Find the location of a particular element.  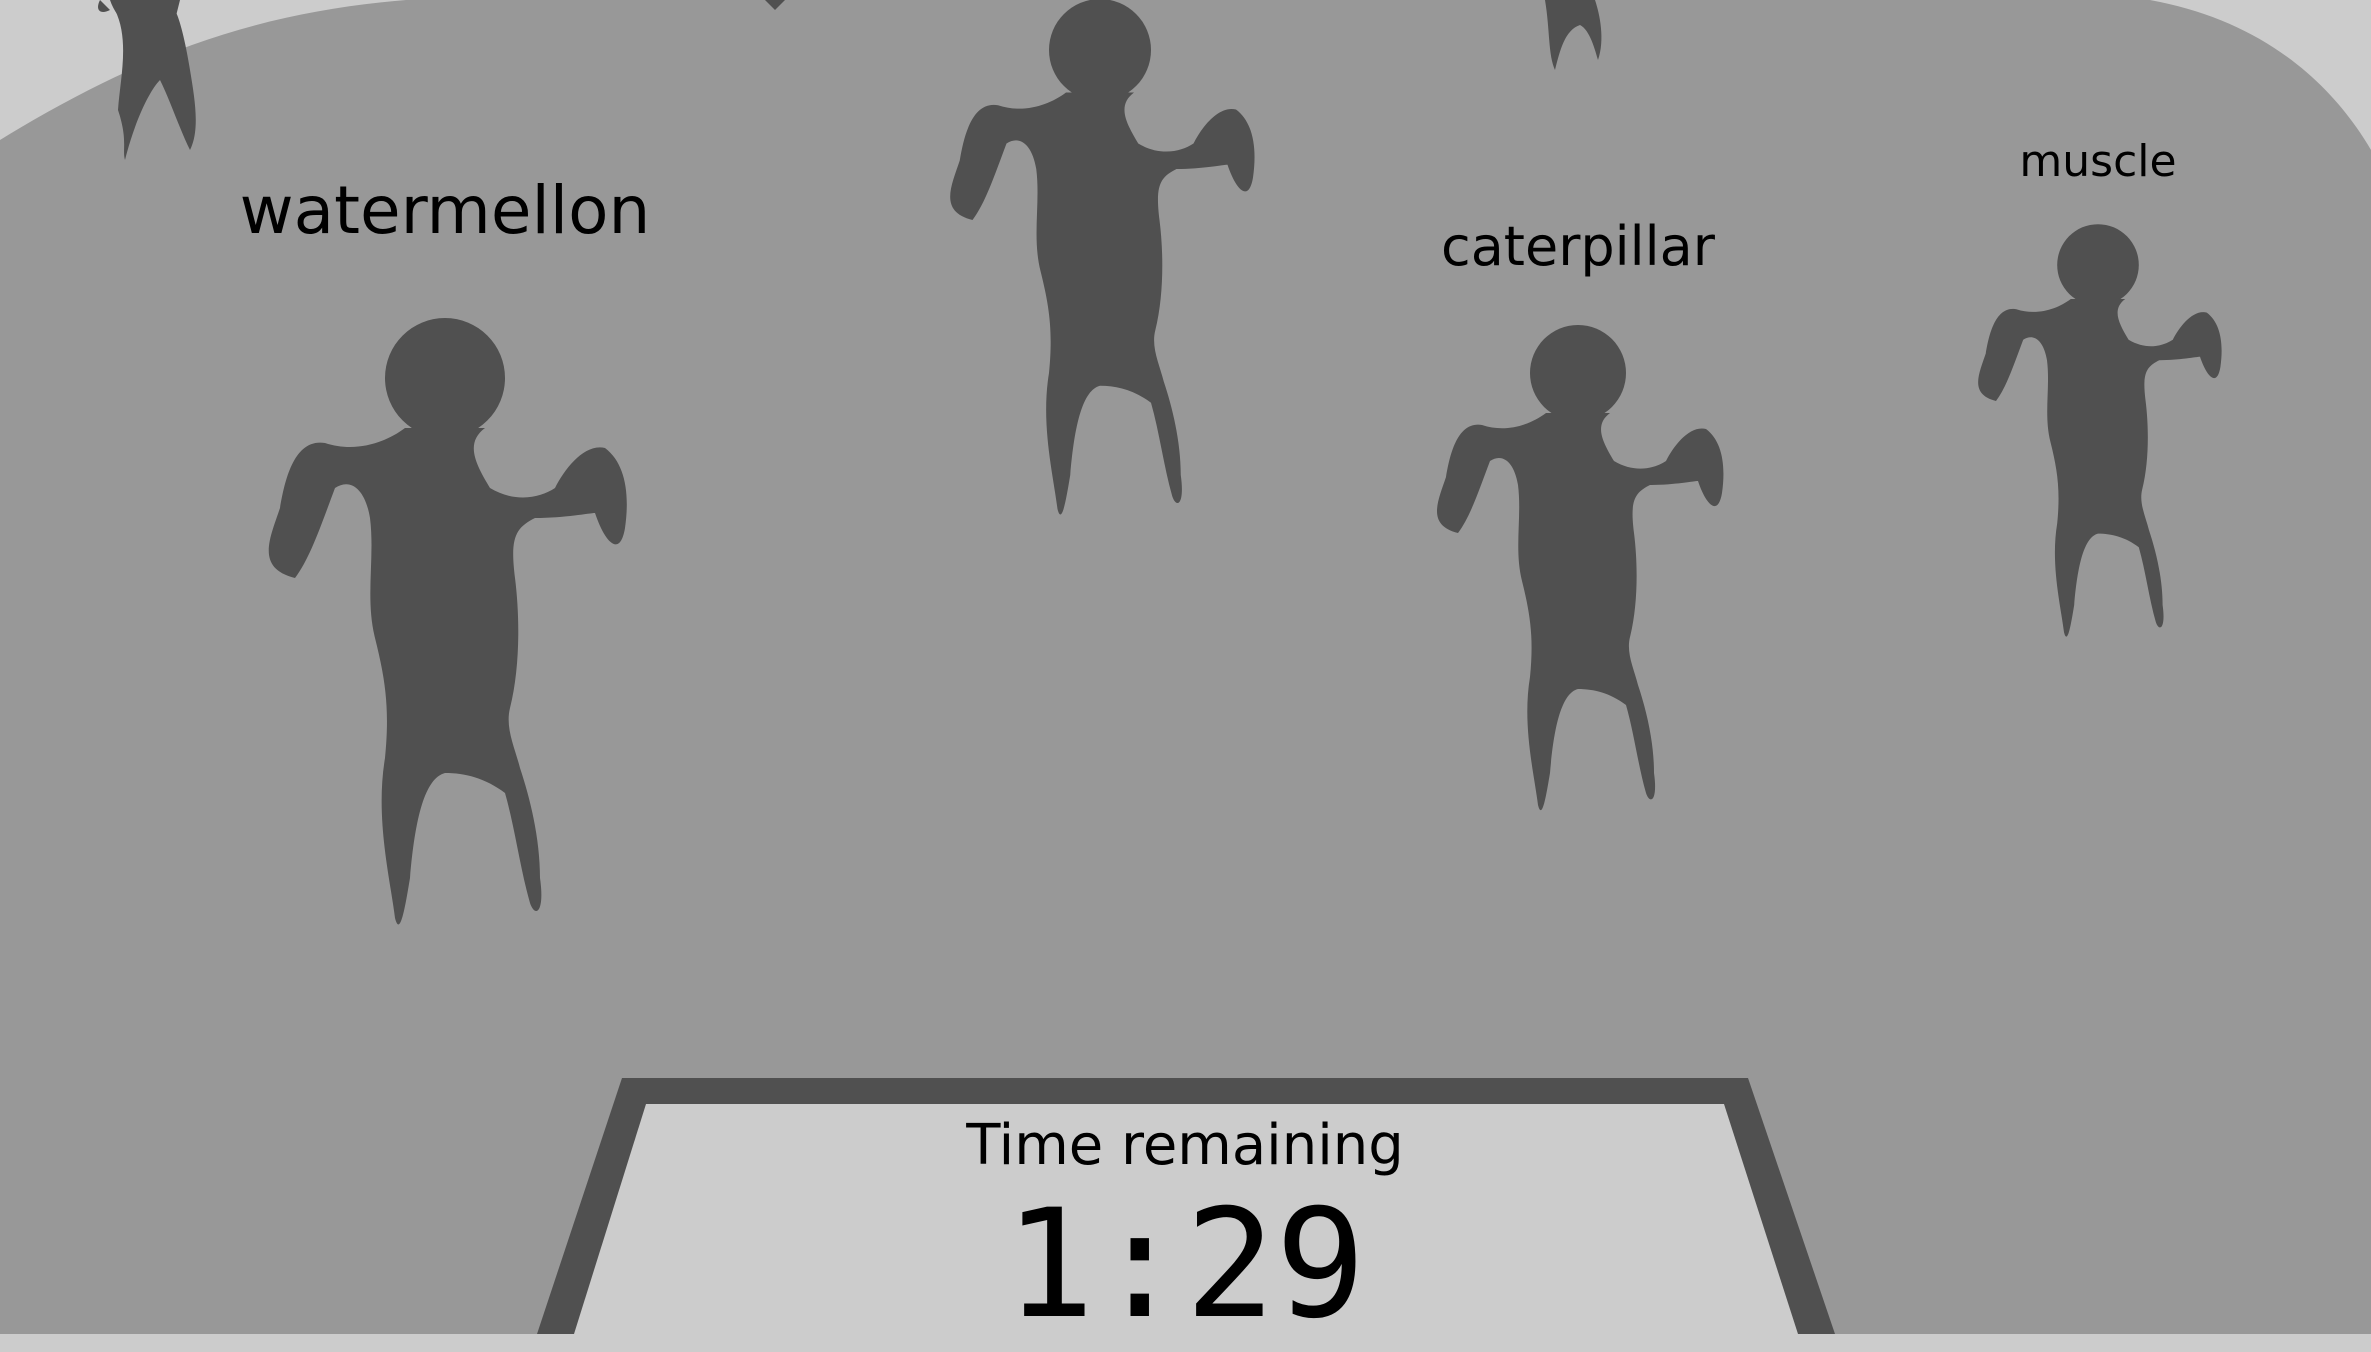

timer-panel-inner is located at coordinates (1186, 1219).